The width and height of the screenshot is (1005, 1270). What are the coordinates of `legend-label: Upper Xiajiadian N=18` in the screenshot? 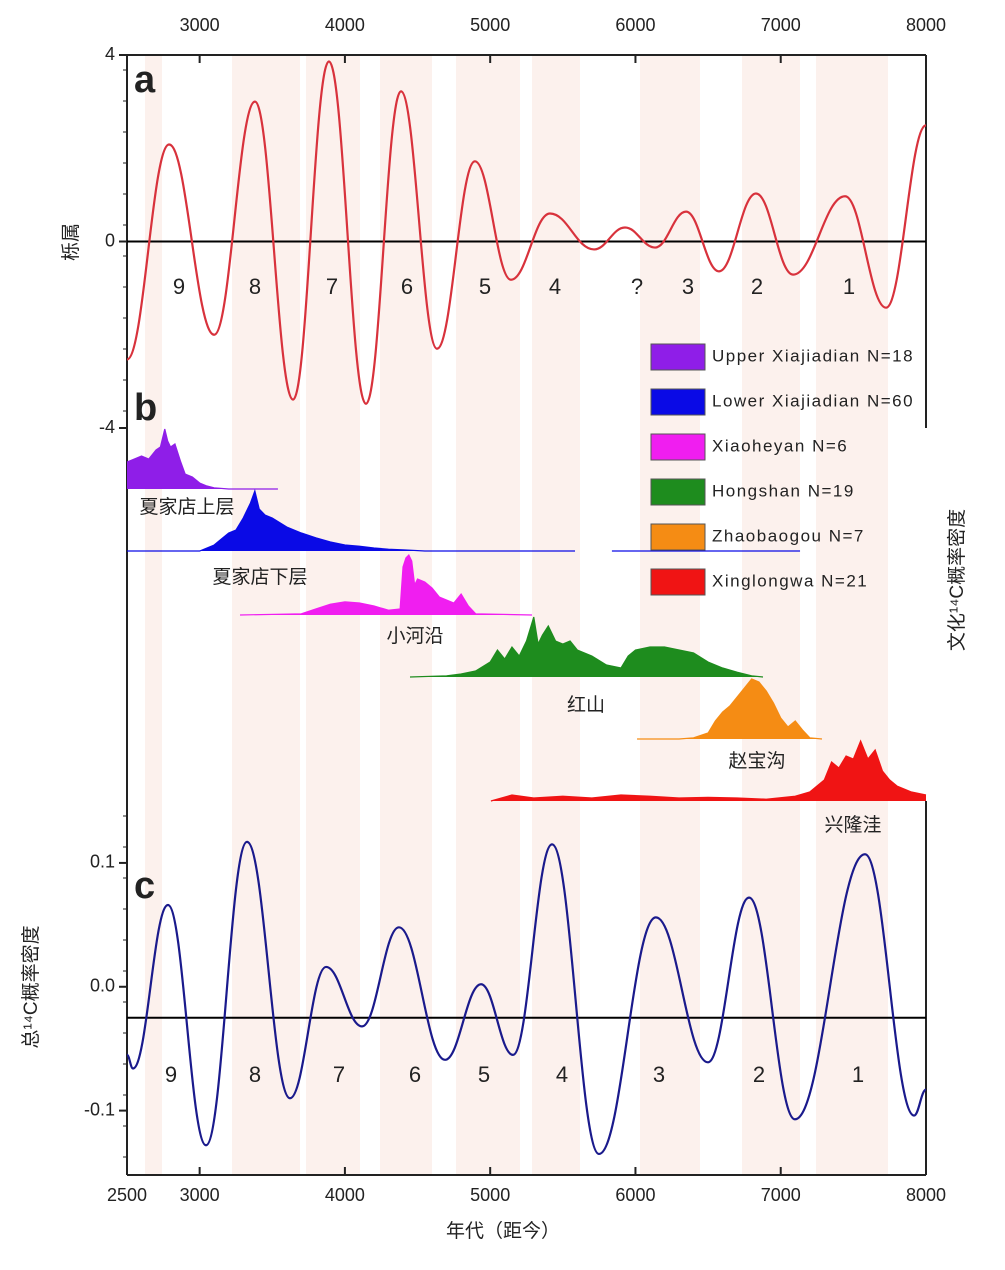 It's located at (813, 355).